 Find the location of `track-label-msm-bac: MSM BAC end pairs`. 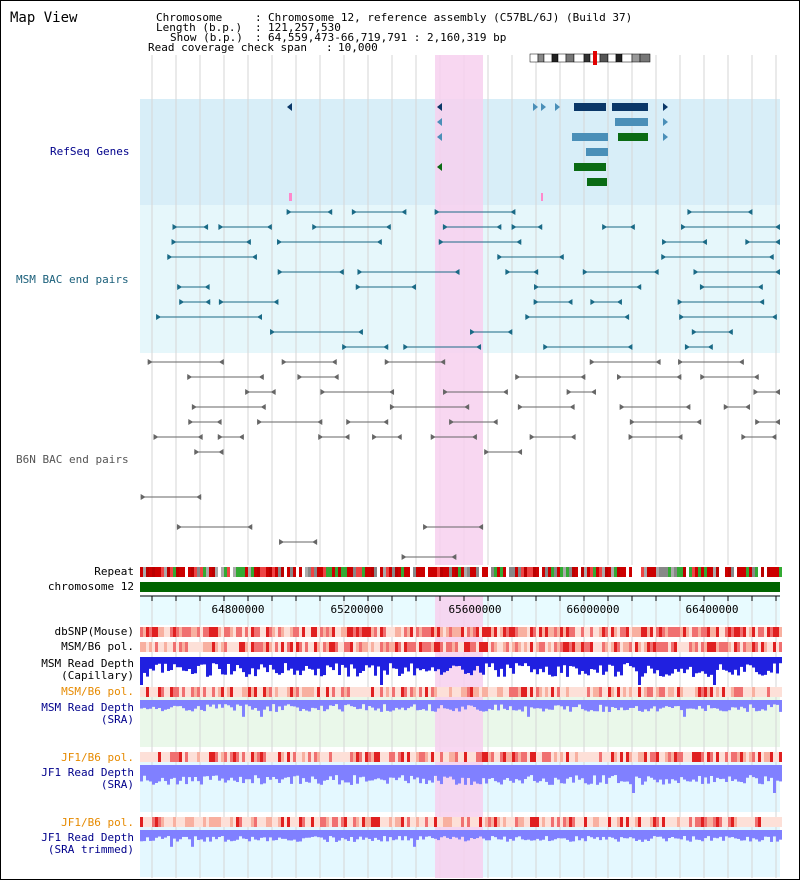

track-label-msm-bac: MSM BAC end pairs is located at coordinates (72, 279).